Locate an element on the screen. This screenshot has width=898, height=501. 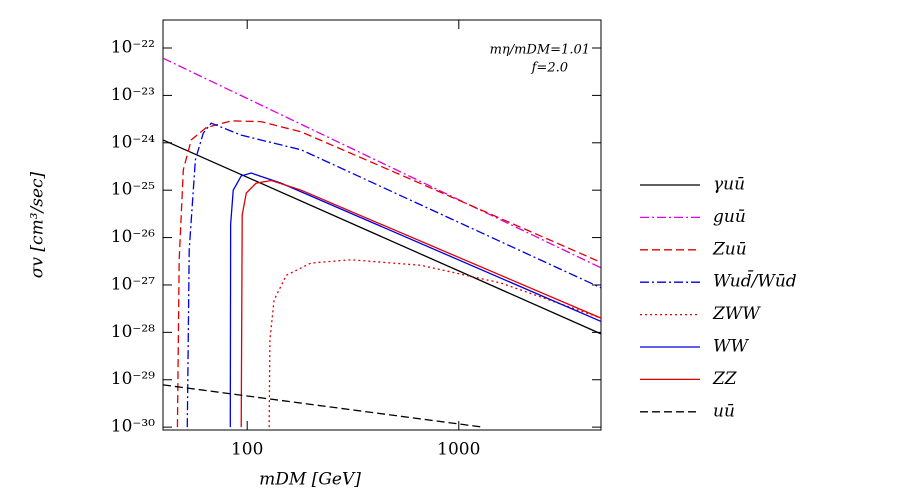
legend-label: ZZ is located at coordinates (725, 379).